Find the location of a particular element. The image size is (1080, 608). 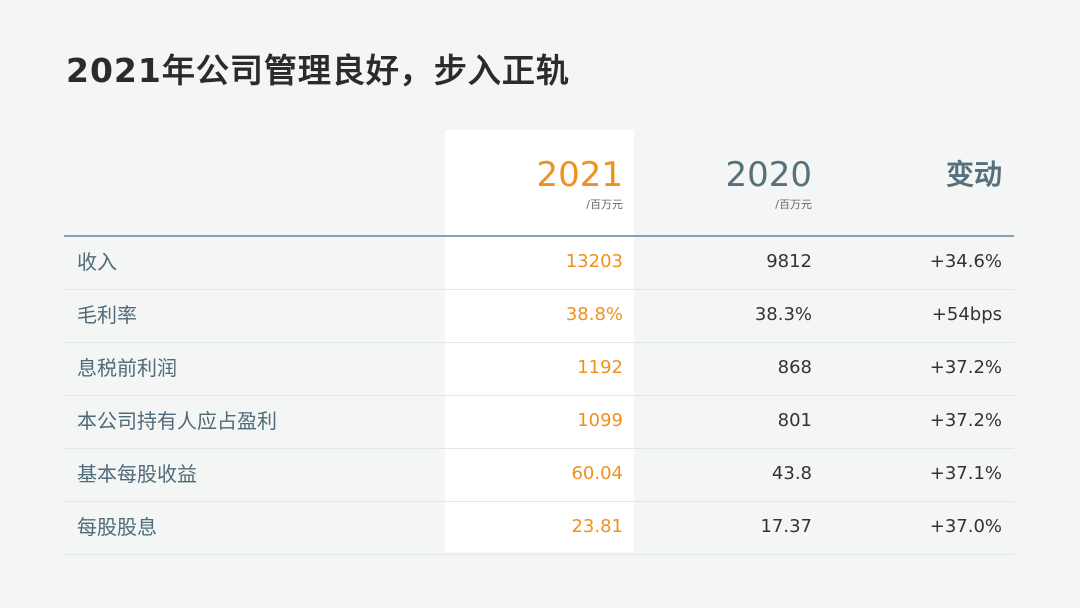

column-header-change: 变动 is located at coordinates (907, 175).